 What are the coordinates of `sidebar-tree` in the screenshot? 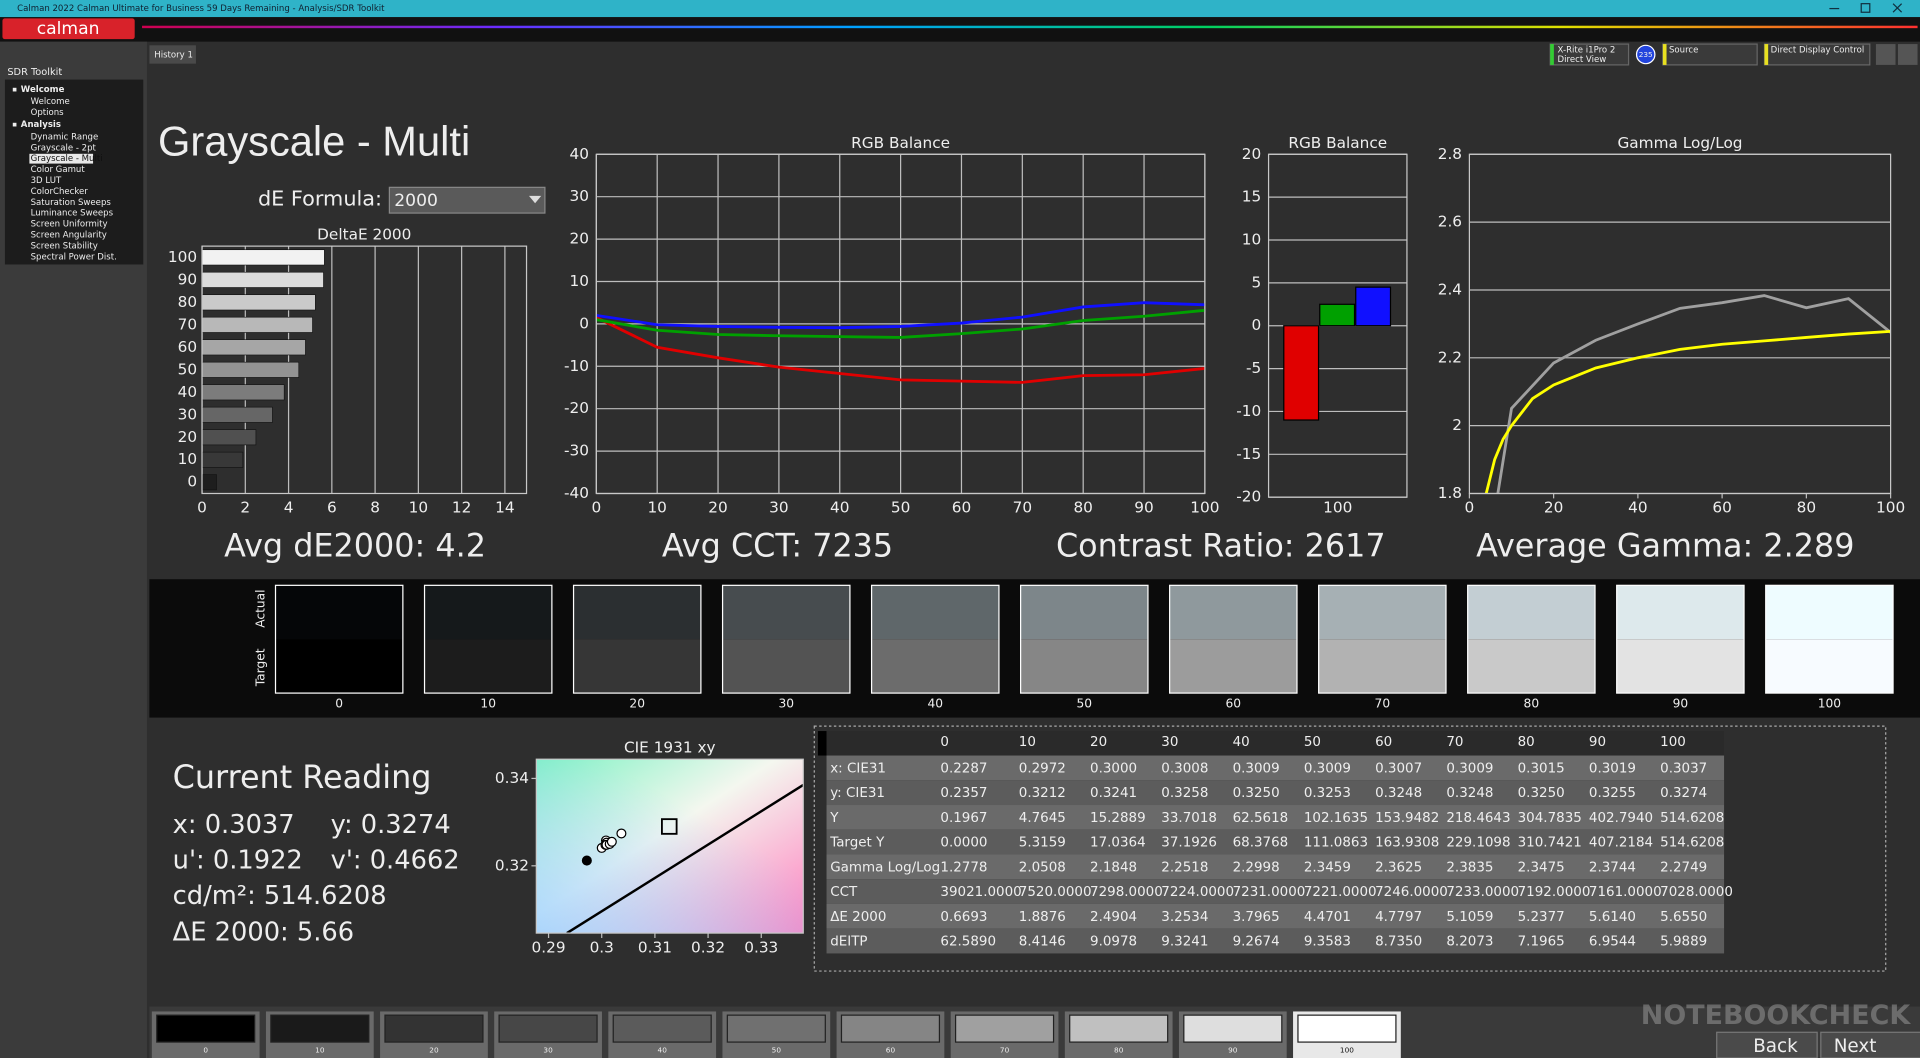 It's located at (74, 172).